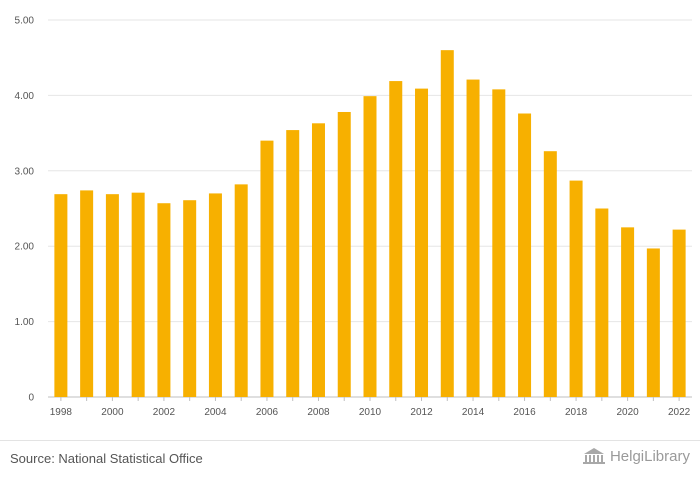  I want to click on bar-2001, so click(138, 294).